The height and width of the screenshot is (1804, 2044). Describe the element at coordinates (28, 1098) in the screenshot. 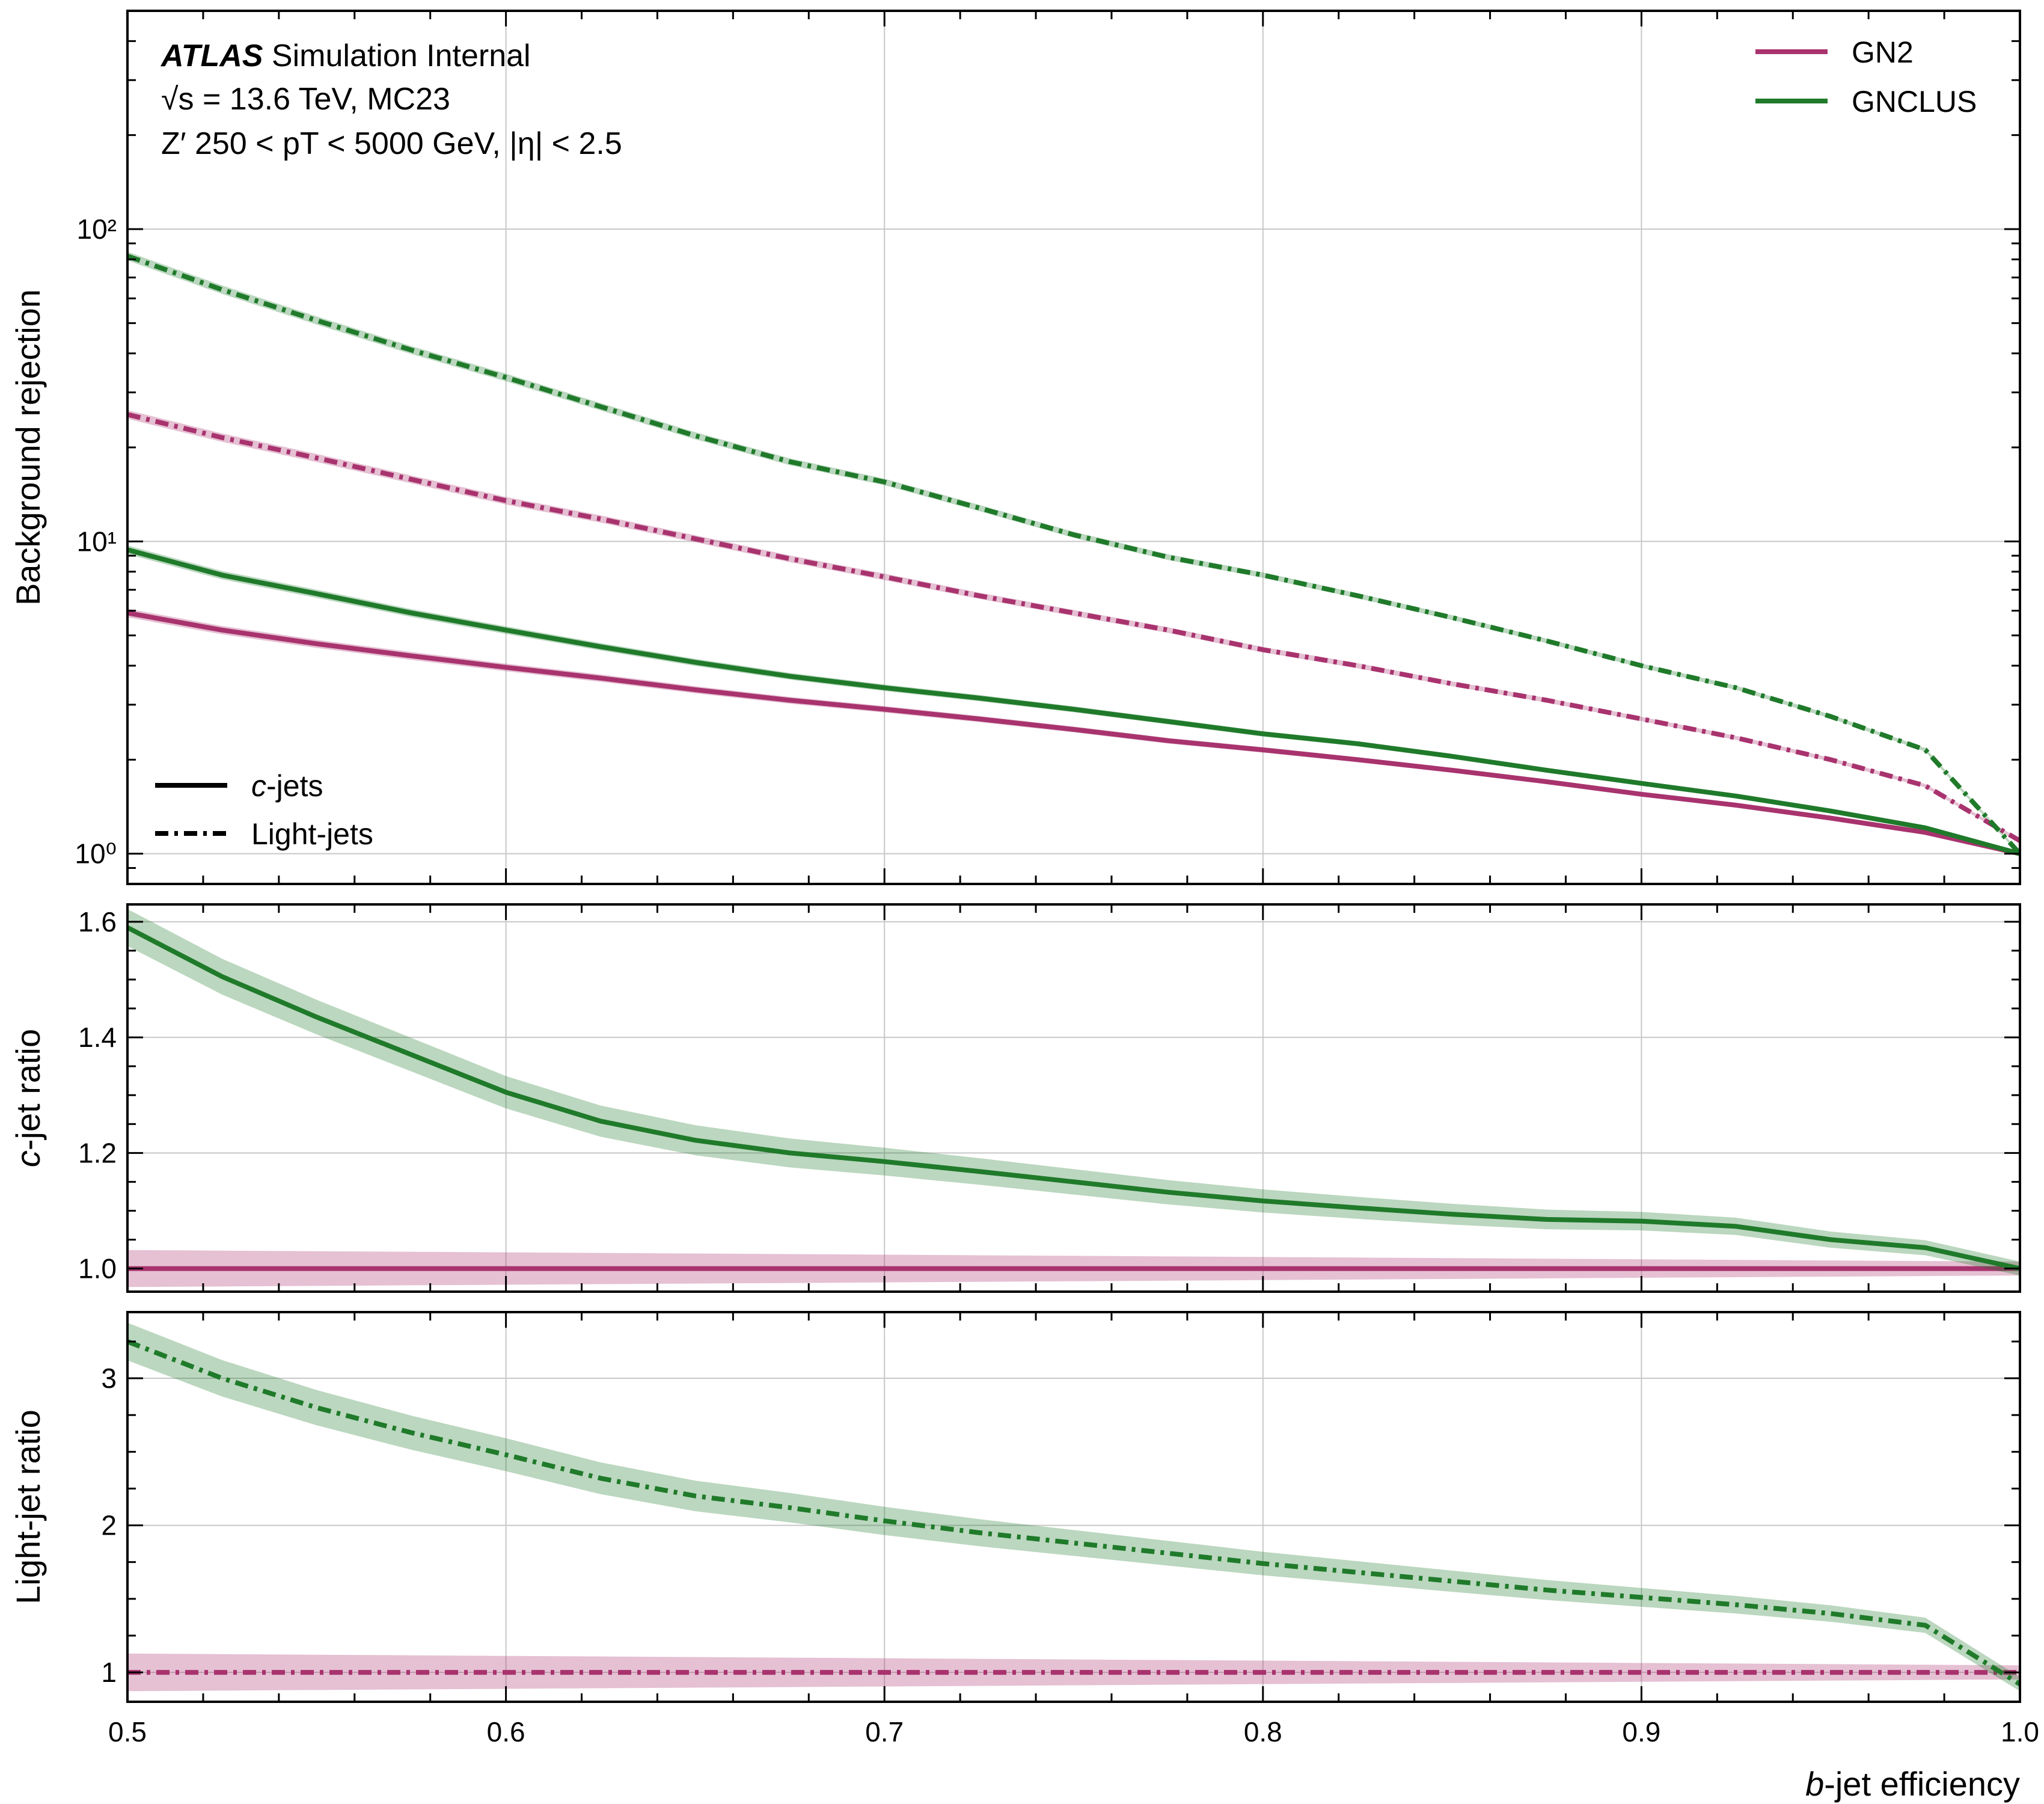

I see `y-axis-title: c-jet ratio` at that location.